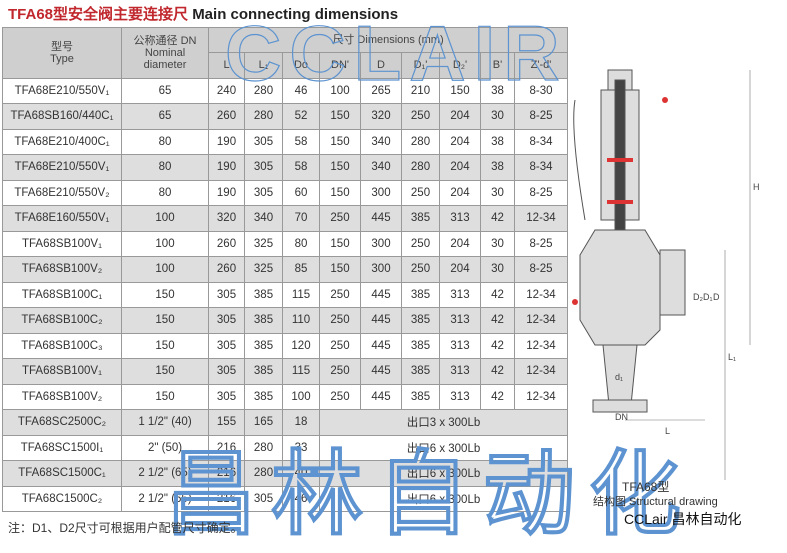 The height and width of the screenshot is (553, 787). I want to click on cell-value: TFA68C1500C₂, so click(62, 498).